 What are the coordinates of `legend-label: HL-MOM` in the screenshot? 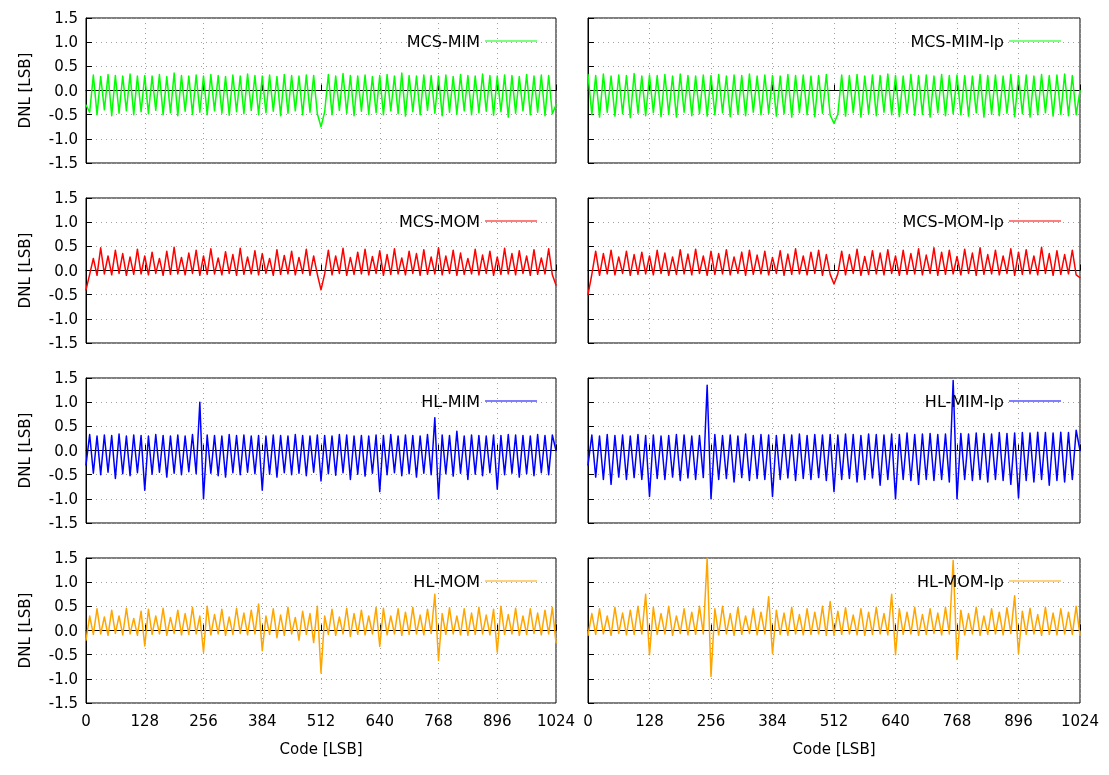 It's located at (446, 581).